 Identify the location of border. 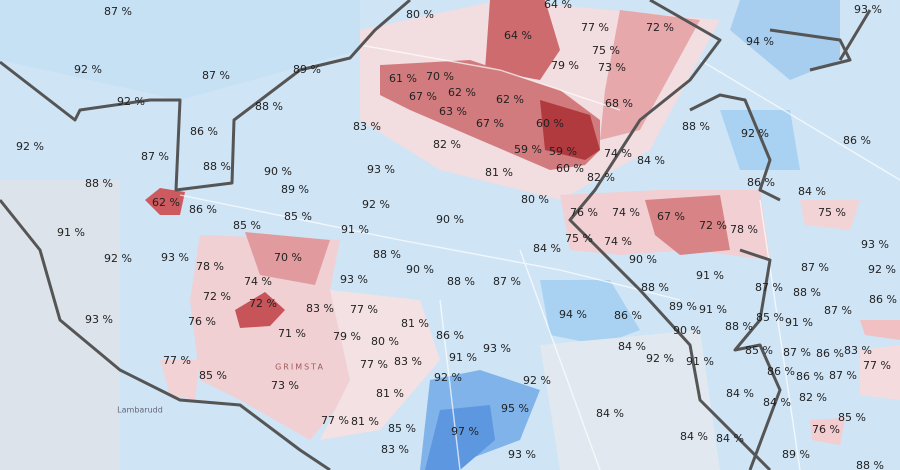
(757, 359).